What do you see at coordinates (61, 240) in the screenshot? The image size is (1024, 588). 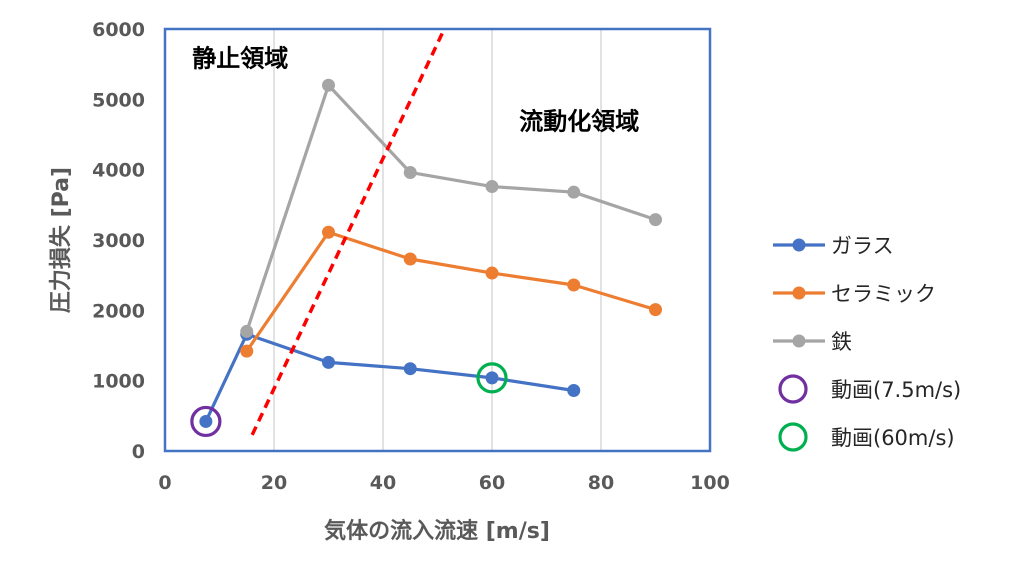 I see `y-axis-title: 圧力損失 [Pa]` at bounding box center [61, 240].